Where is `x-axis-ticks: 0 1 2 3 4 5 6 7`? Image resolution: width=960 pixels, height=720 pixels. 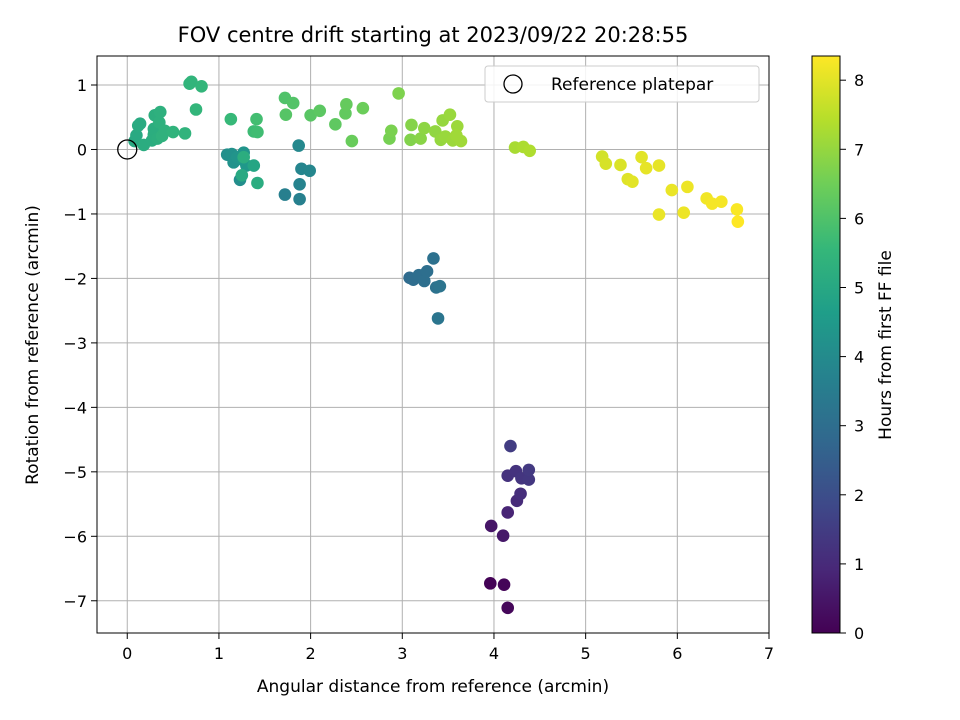
x-axis-ticks: 0 1 2 3 4 5 6 7 is located at coordinates (448, 648).